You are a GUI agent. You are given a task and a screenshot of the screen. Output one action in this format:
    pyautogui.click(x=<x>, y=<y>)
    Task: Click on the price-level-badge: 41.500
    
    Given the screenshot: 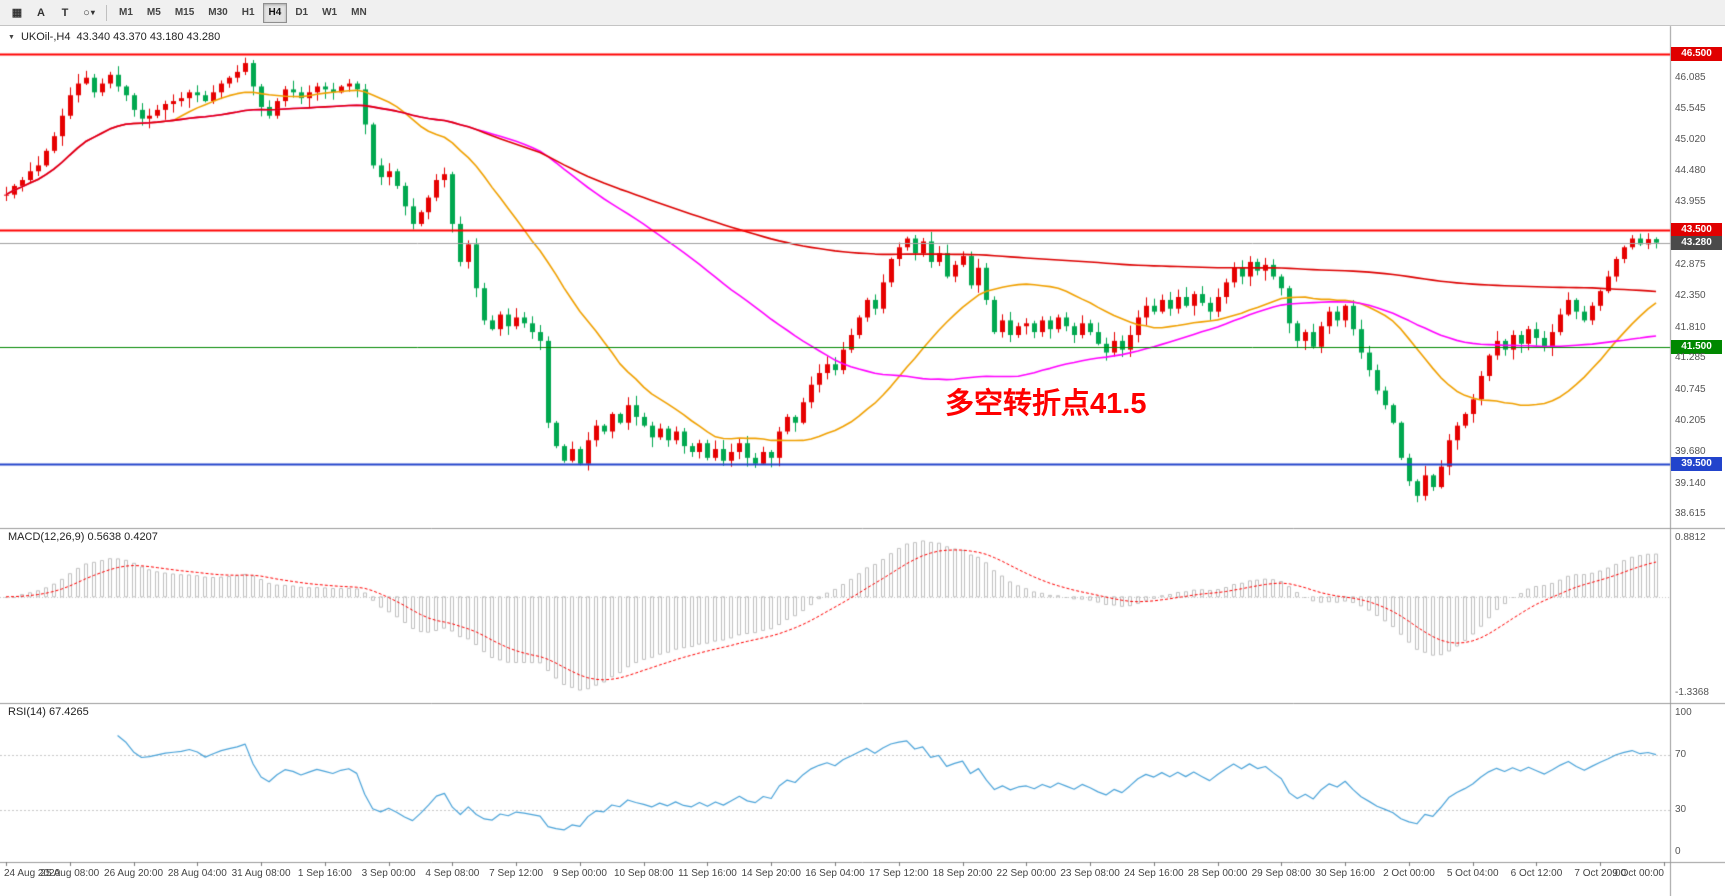 What is the action you would take?
    pyautogui.click(x=1696, y=346)
    